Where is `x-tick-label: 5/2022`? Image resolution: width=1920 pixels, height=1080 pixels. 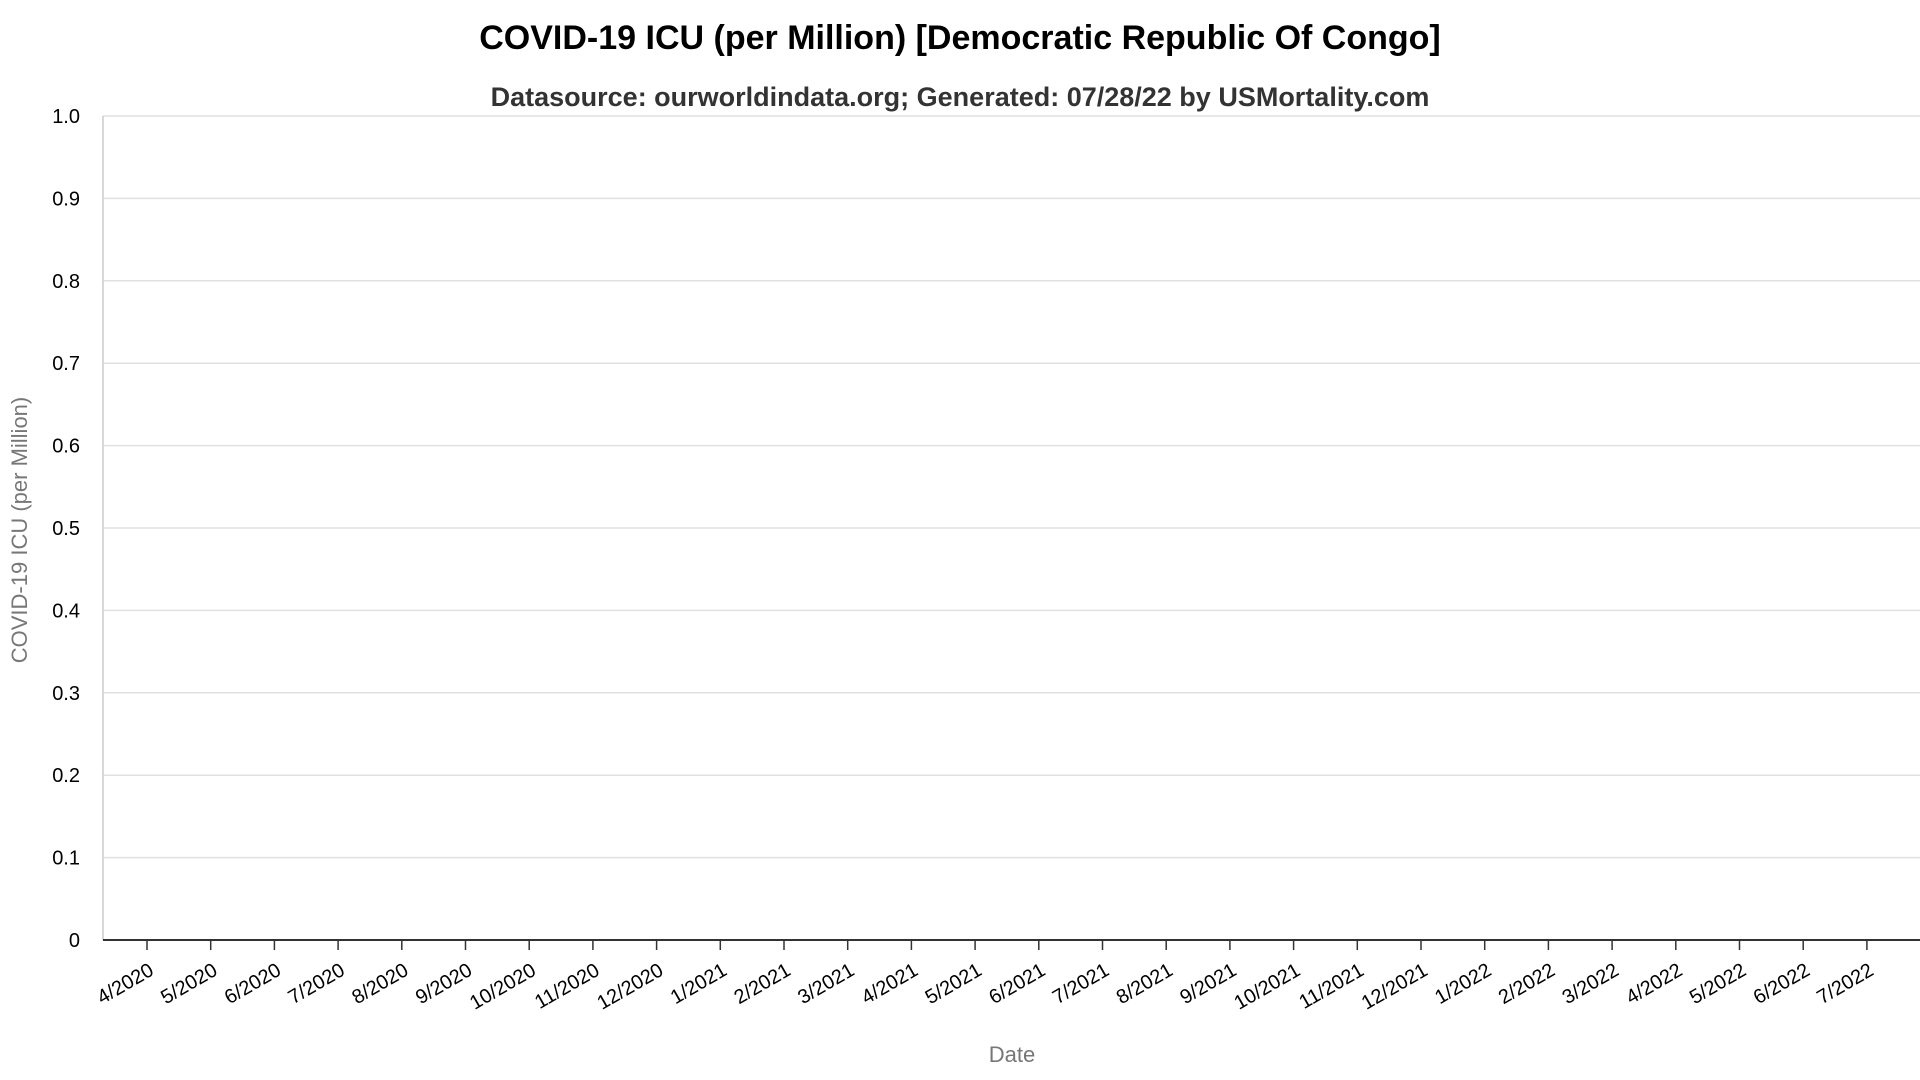
x-tick-label: 5/2022 is located at coordinates (1718, 984).